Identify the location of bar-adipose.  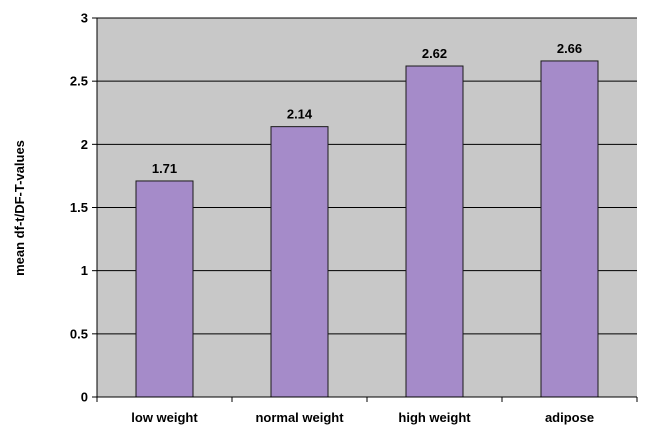
(569, 229).